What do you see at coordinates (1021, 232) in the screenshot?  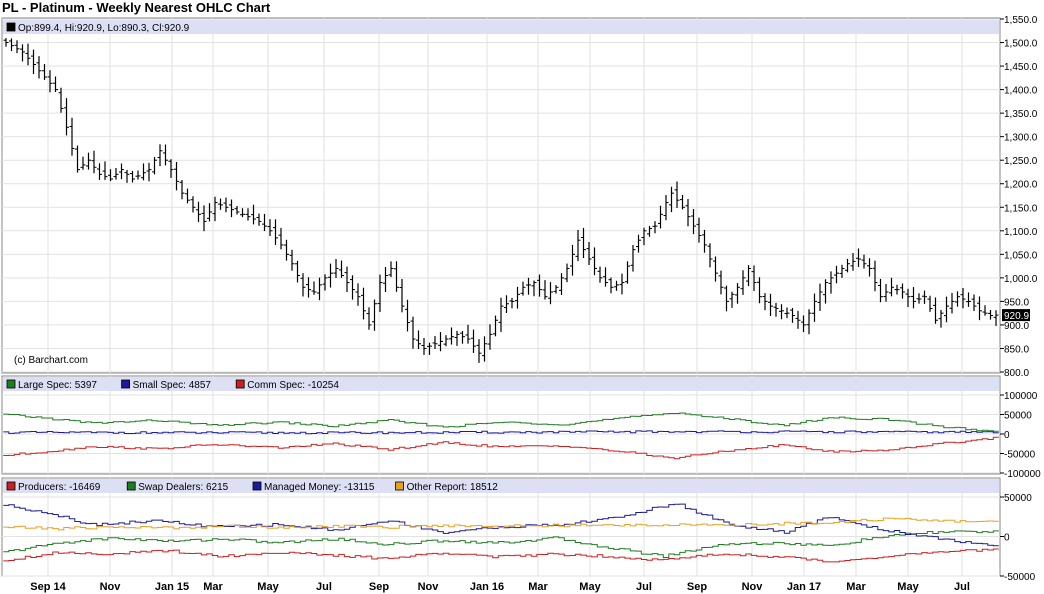 I see `y-tick-label: 1,100.0` at bounding box center [1021, 232].